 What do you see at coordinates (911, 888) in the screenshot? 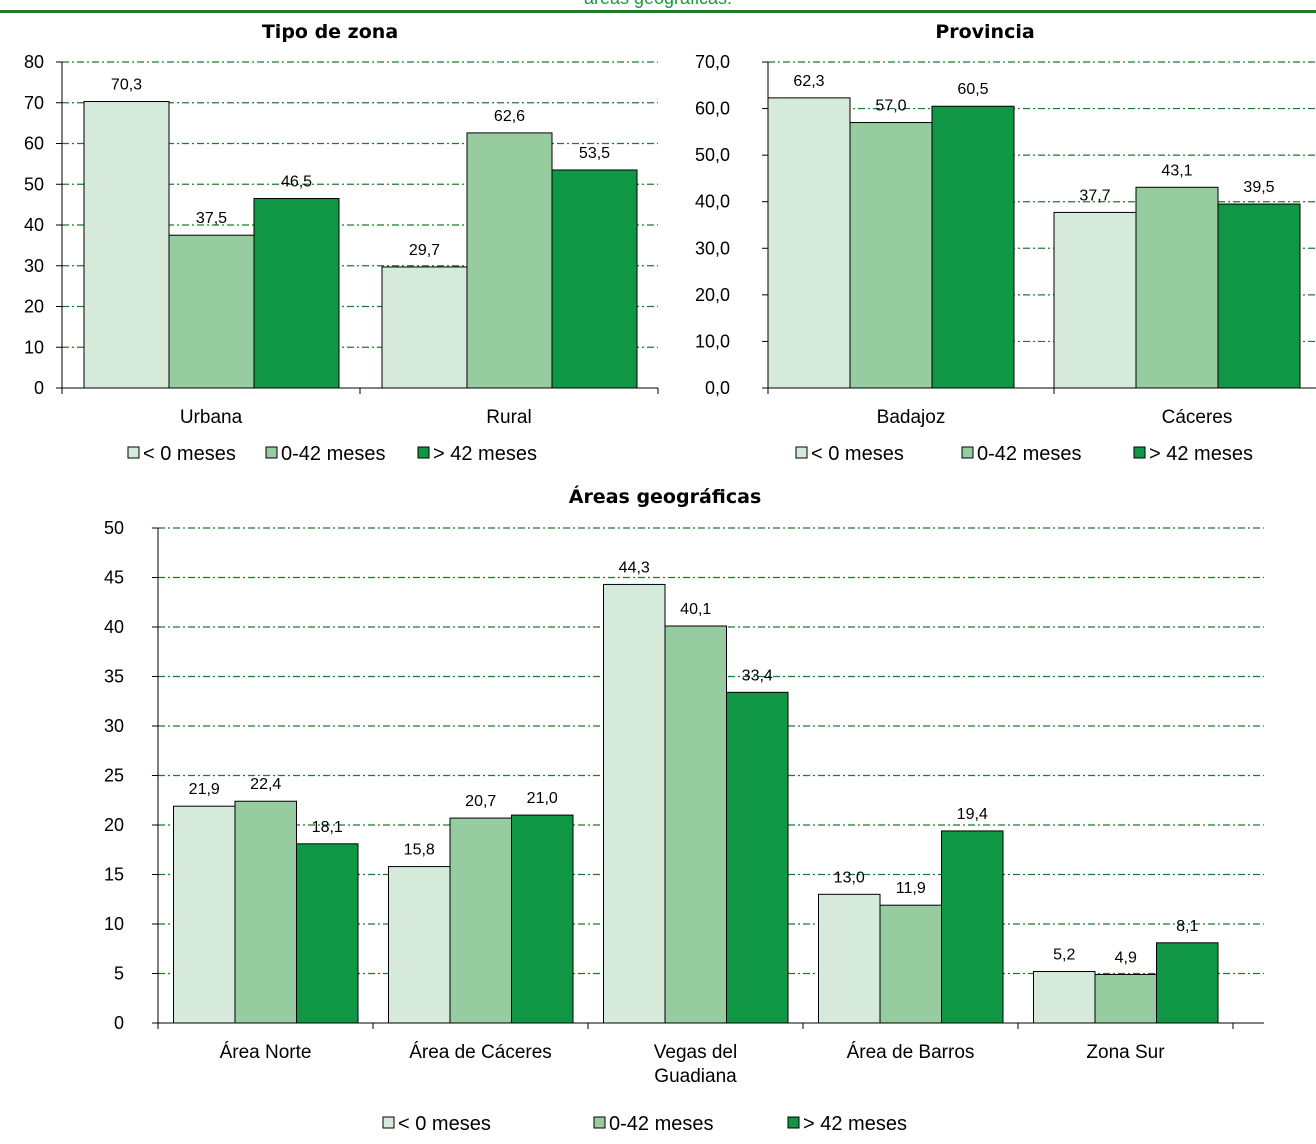
I see `data-label: 11,9` at bounding box center [911, 888].